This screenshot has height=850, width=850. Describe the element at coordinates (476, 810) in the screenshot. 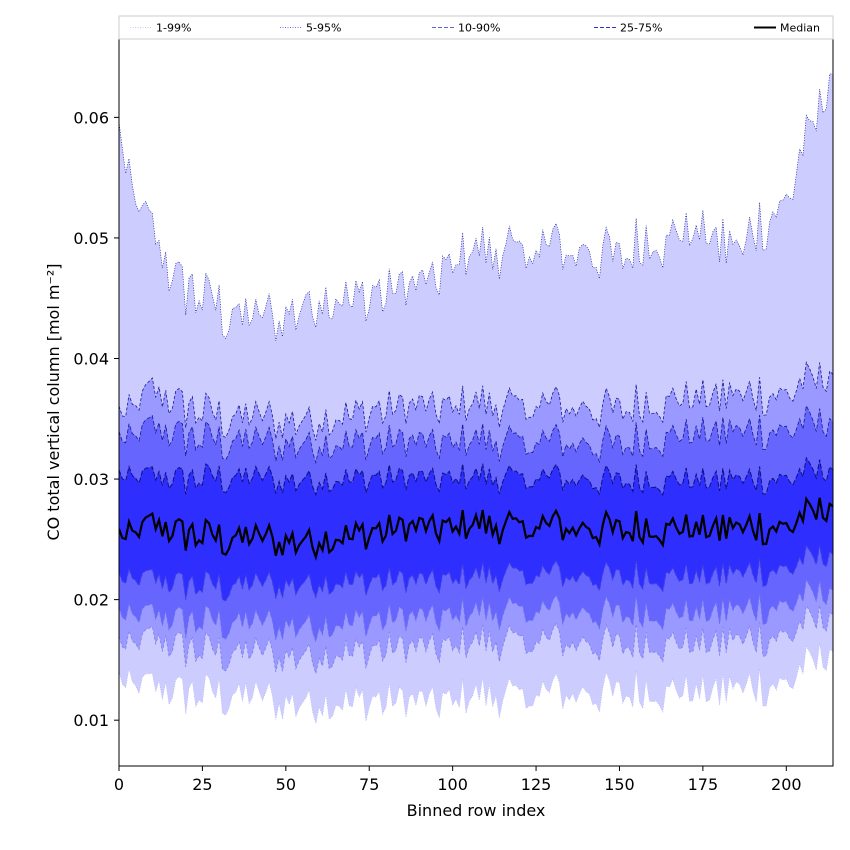

I see `x-axis-title: Binned row index` at that location.